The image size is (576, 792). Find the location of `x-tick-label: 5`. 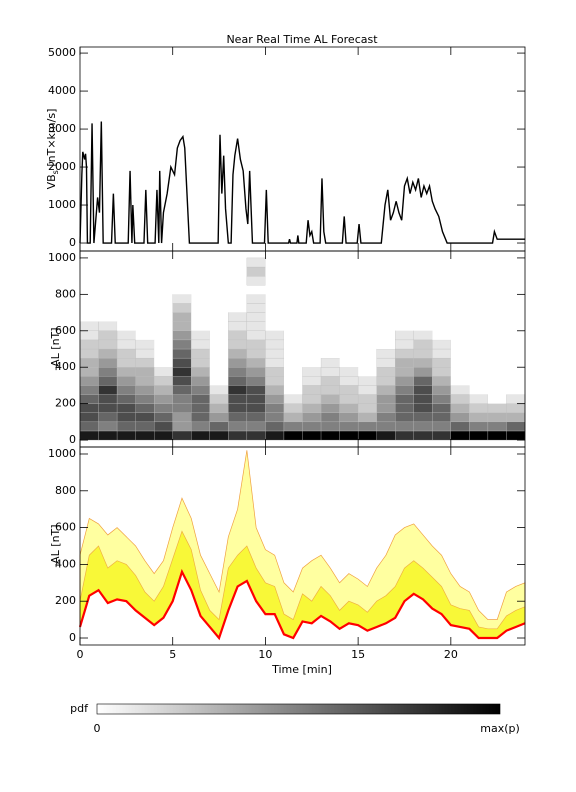

x-tick-label: 5 is located at coordinates (172, 654).